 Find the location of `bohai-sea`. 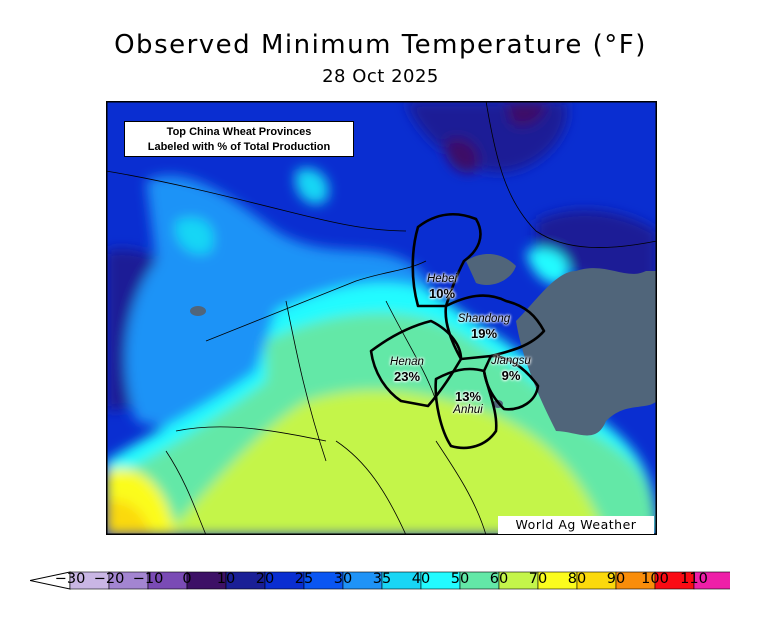

bohai-sea is located at coordinates (491, 270).